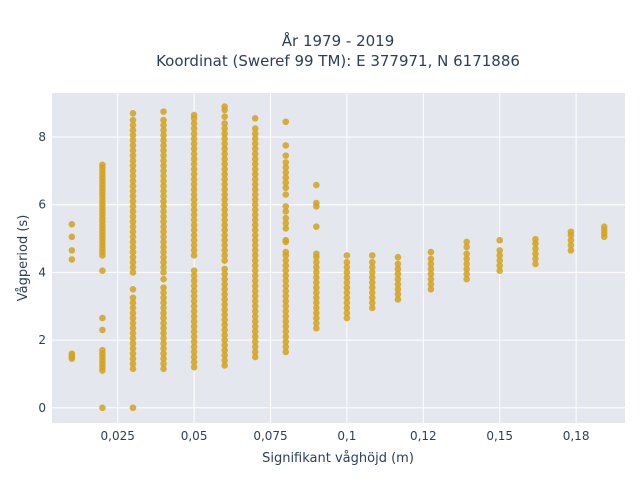  Describe the element at coordinates (270, 436) in the screenshot. I see `x-tick-label: 0,075` at that location.